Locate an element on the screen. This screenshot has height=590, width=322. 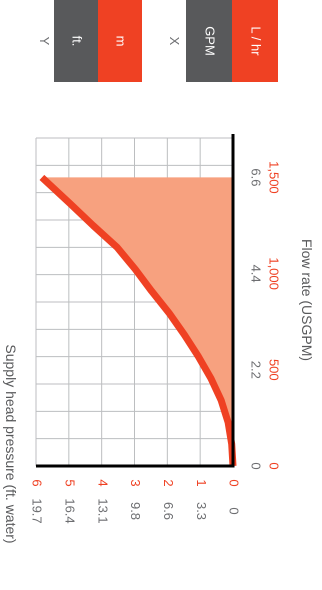
y-tick-label-m: 4 is located at coordinates (102, 482).